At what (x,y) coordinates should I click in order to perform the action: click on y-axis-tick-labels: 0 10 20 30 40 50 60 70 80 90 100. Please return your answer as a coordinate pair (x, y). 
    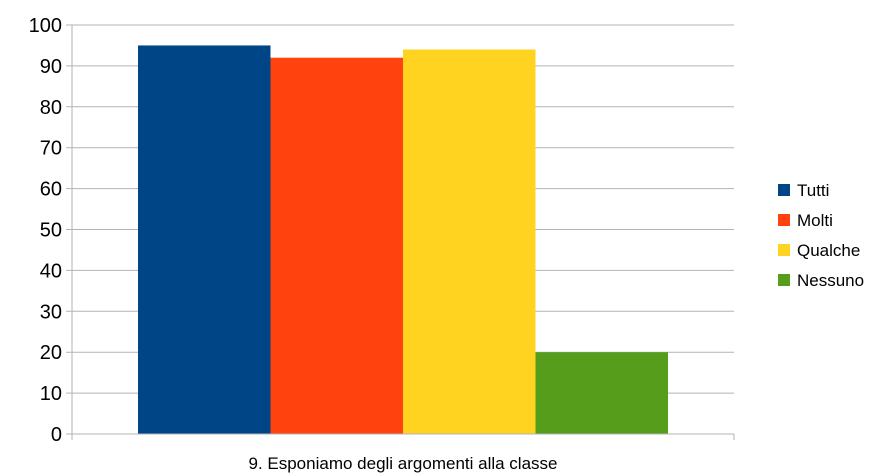
    Looking at the image, I should click on (45, 230).